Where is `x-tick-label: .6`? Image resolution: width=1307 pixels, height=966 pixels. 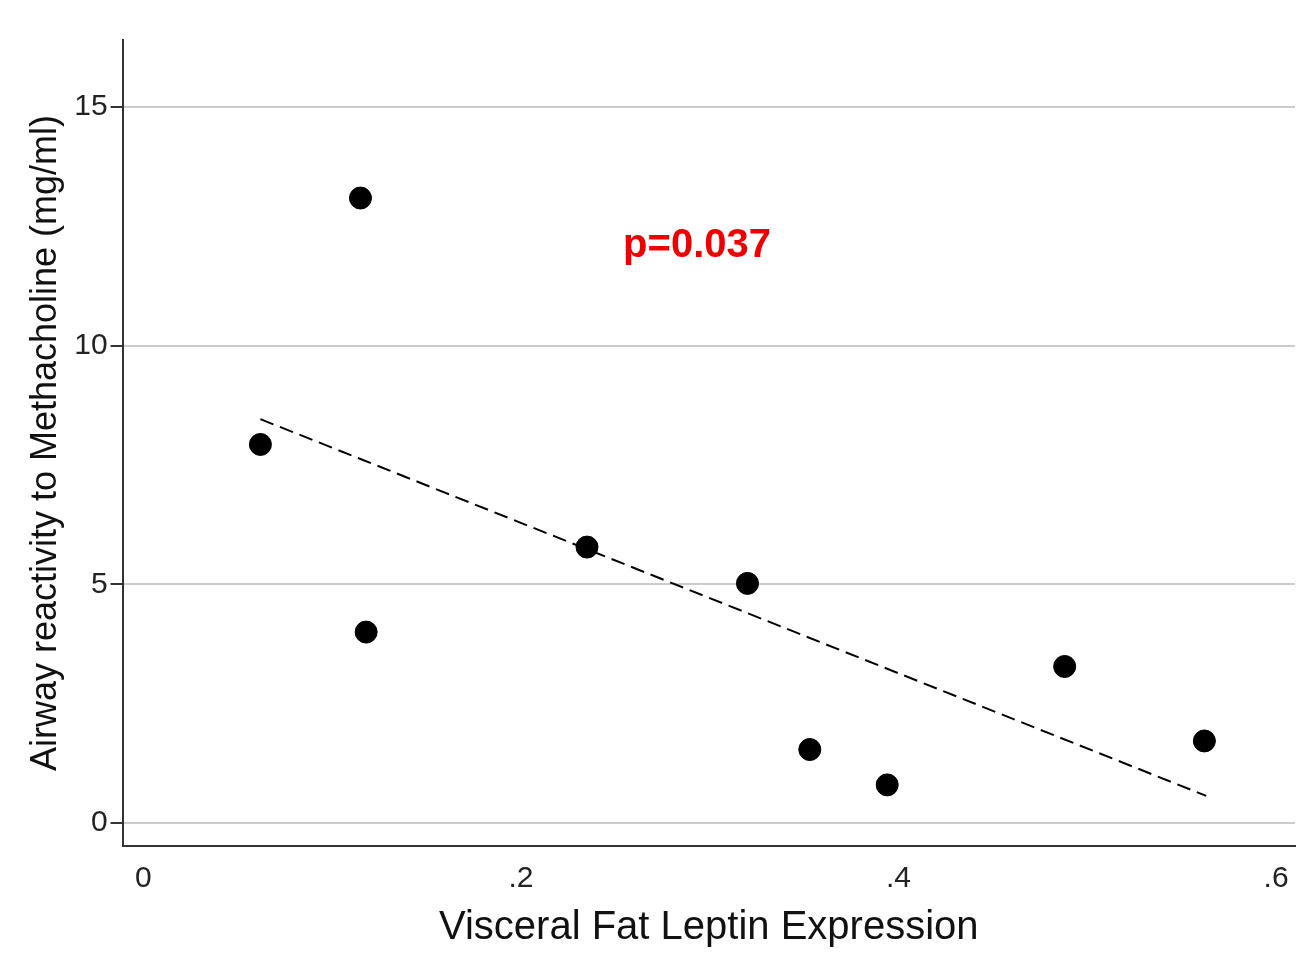 x-tick-label: .6 is located at coordinates (1276, 877).